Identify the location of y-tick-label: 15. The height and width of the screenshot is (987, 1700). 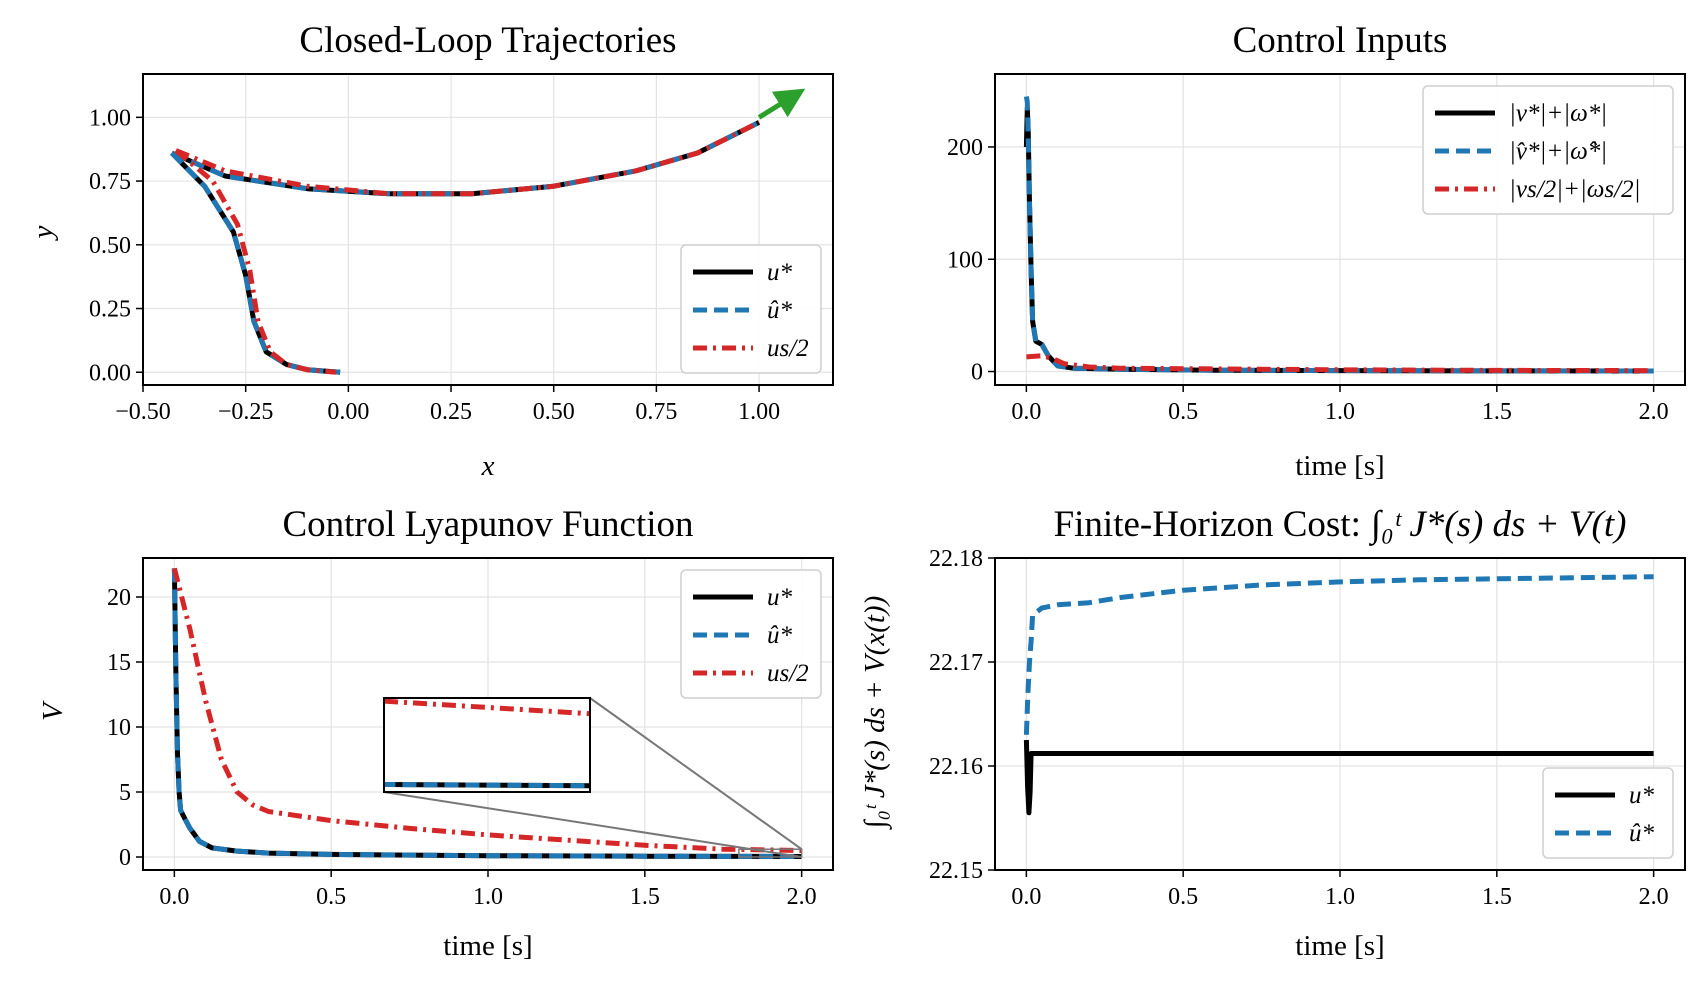
(119, 663).